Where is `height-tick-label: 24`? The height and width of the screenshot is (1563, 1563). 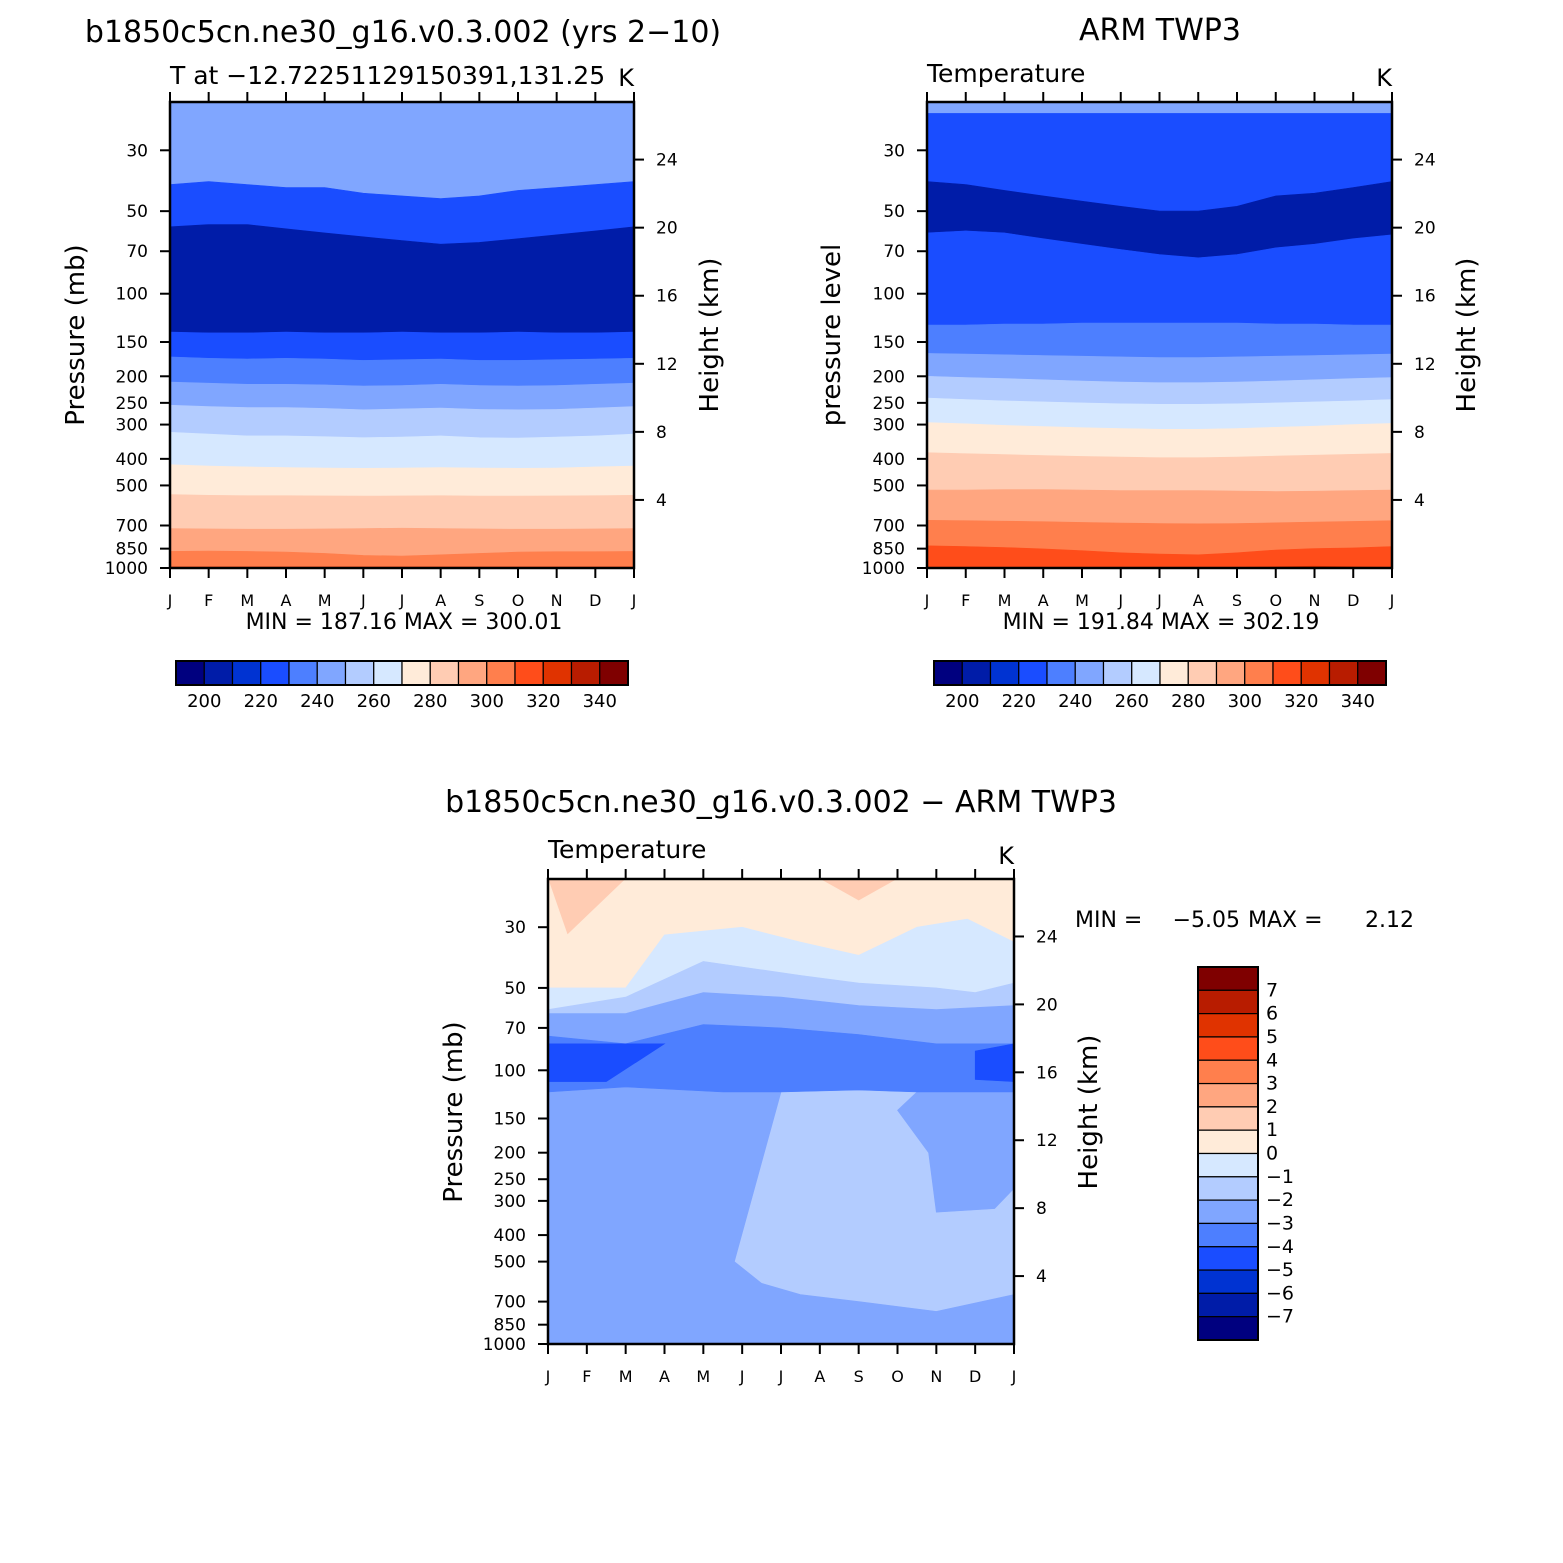
height-tick-label: 24 is located at coordinates (1425, 161).